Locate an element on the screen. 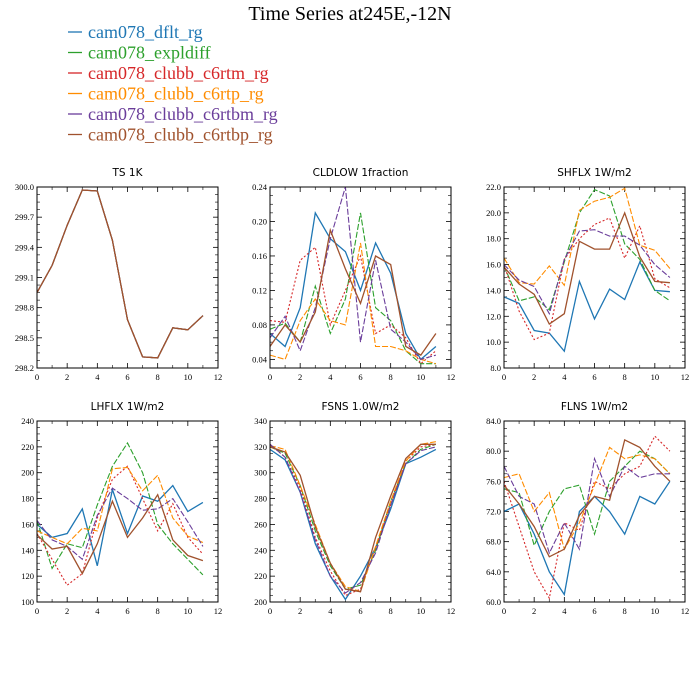 The width and height of the screenshot is (700, 700). y-tick-label: 340 is located at coordinates (260, 421).